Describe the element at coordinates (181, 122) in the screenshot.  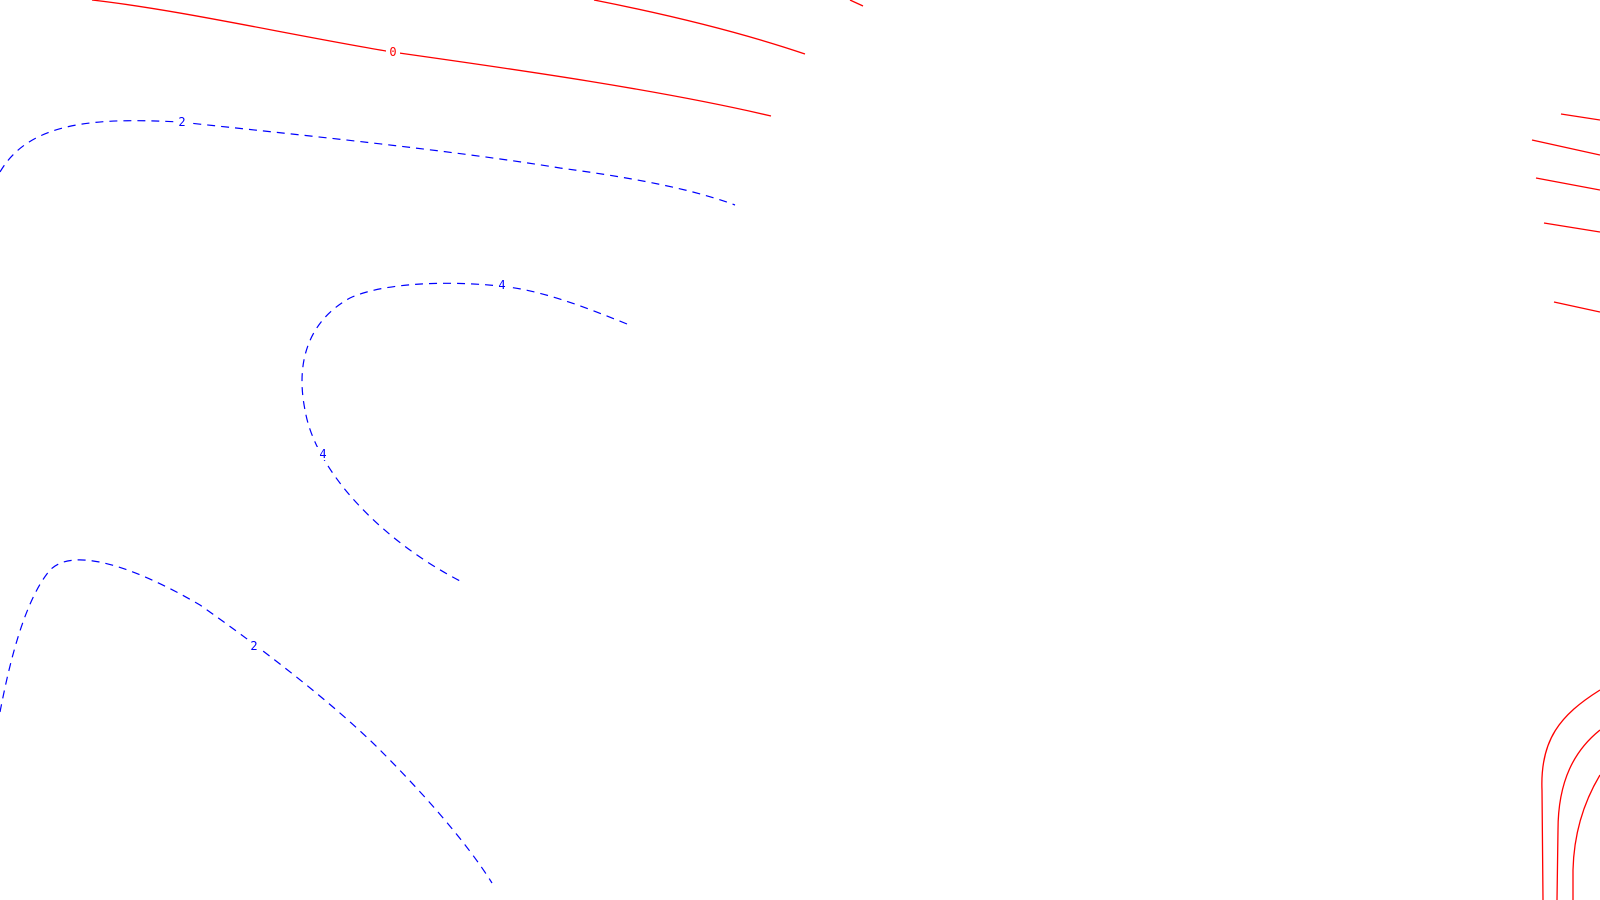
I see `upper-two-contour-label: 2` at that location.